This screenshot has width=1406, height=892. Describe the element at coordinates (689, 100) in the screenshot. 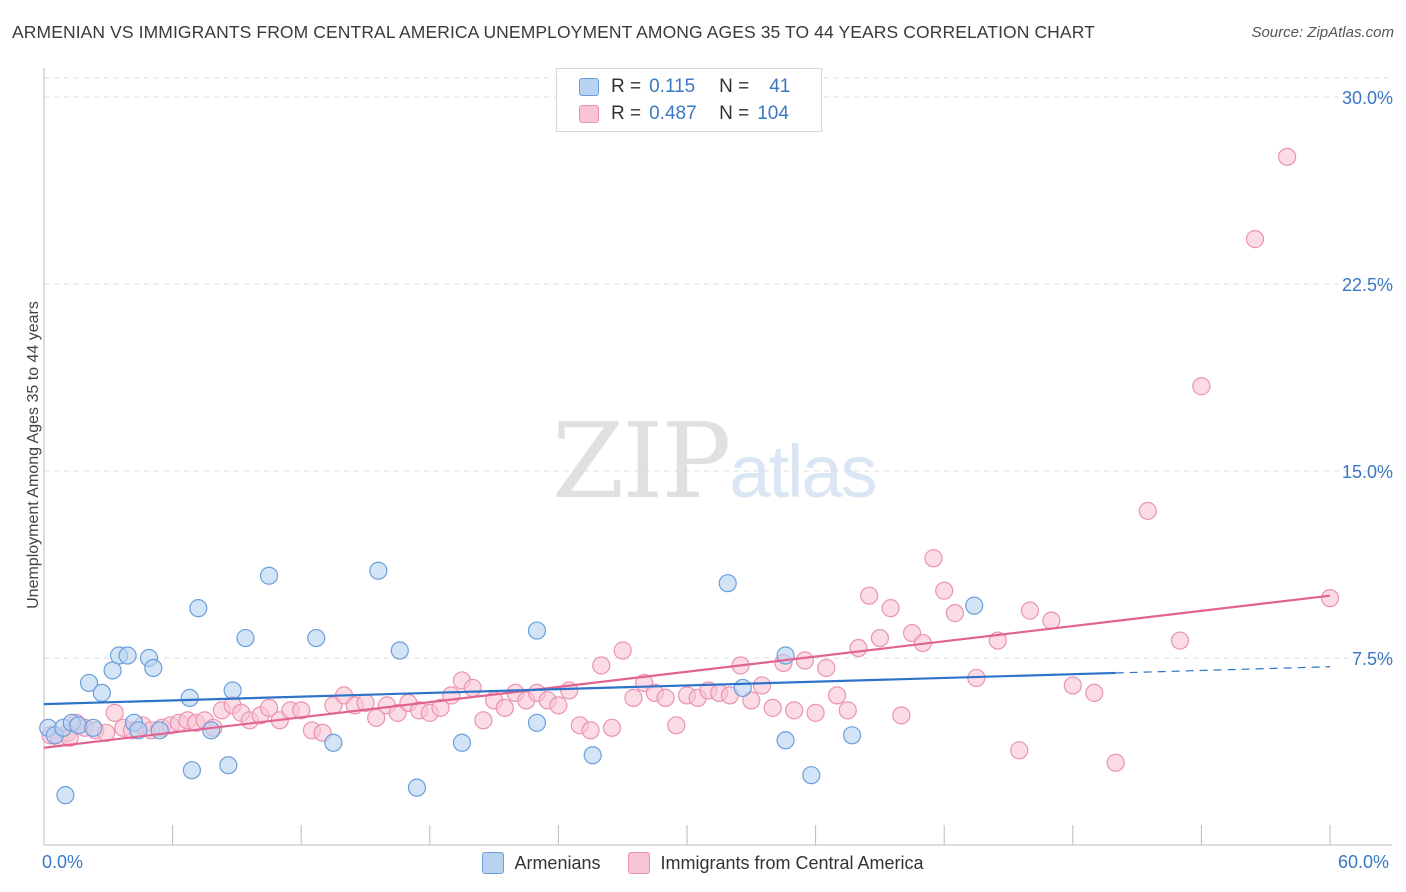

I see `stats-box: R = 0.115 N = 41 R = 0.487 N = 104` at that location.